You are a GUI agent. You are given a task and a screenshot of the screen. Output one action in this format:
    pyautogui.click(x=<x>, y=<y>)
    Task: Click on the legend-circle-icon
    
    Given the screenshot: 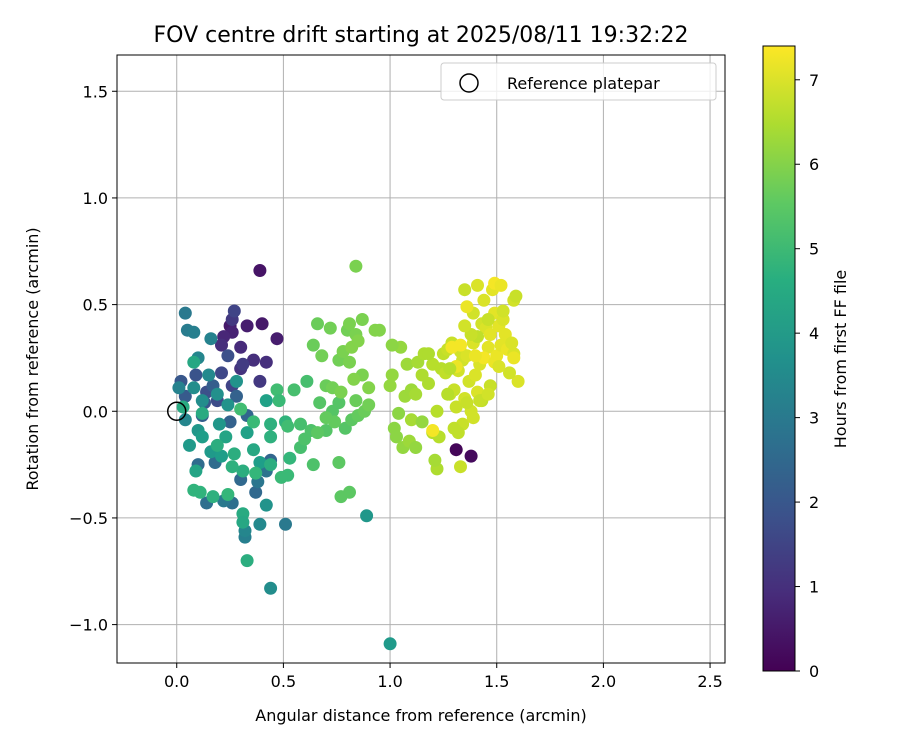 What is the action you would take?
    pyautogui.click(x=469, y=83)
    